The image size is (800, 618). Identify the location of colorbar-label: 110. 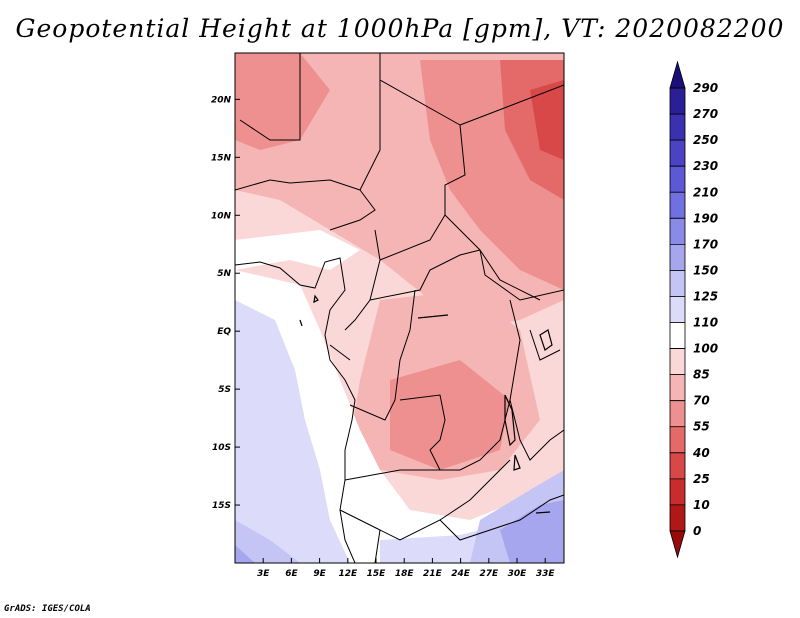
(705, 323).